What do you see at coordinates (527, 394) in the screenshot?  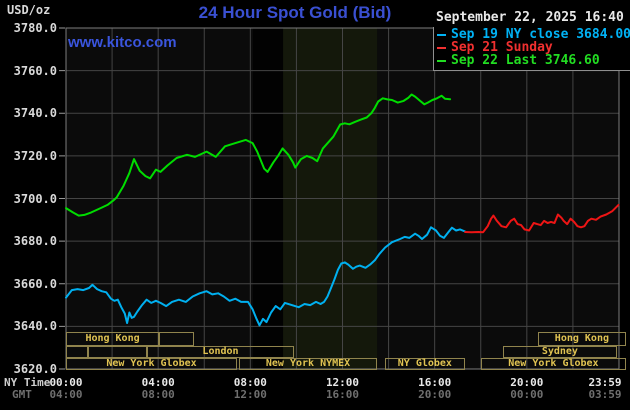 I see `x-axis-gmt-tick-label: 00:00` at bounding box center [527, 394].